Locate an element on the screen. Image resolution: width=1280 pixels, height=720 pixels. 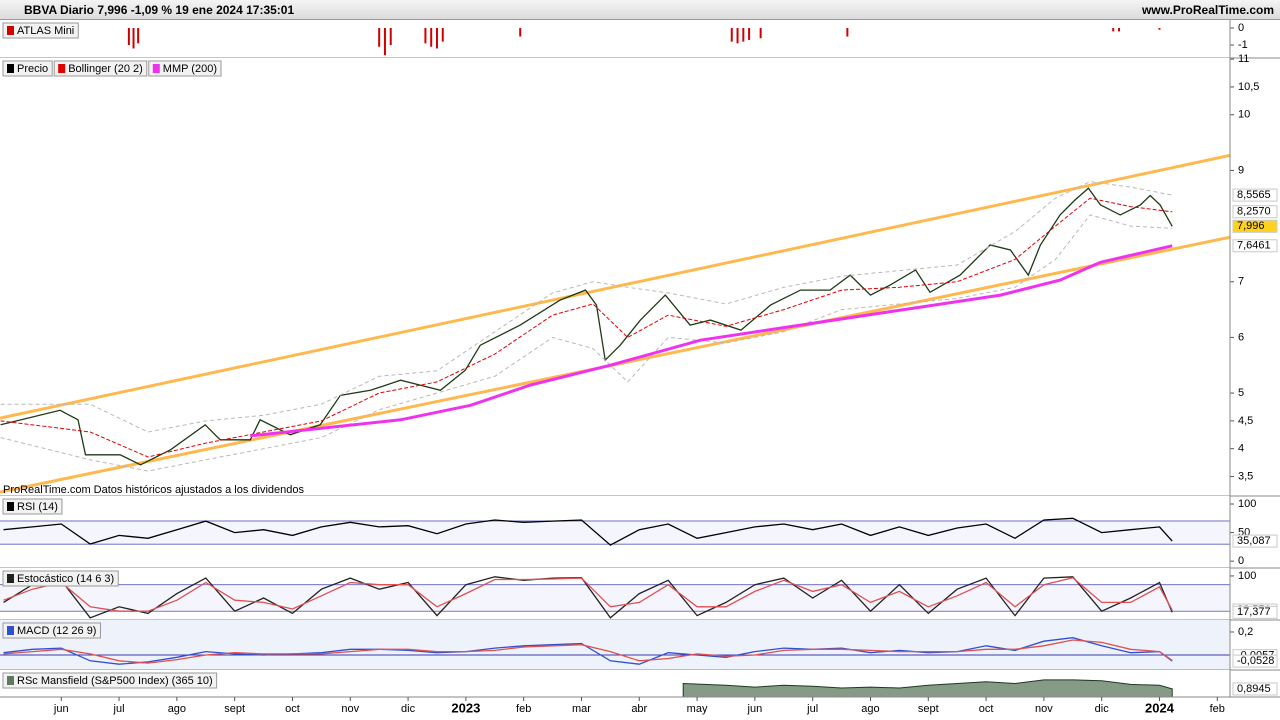
legend-label: MMP (200) is located at coordinates (190, 69).